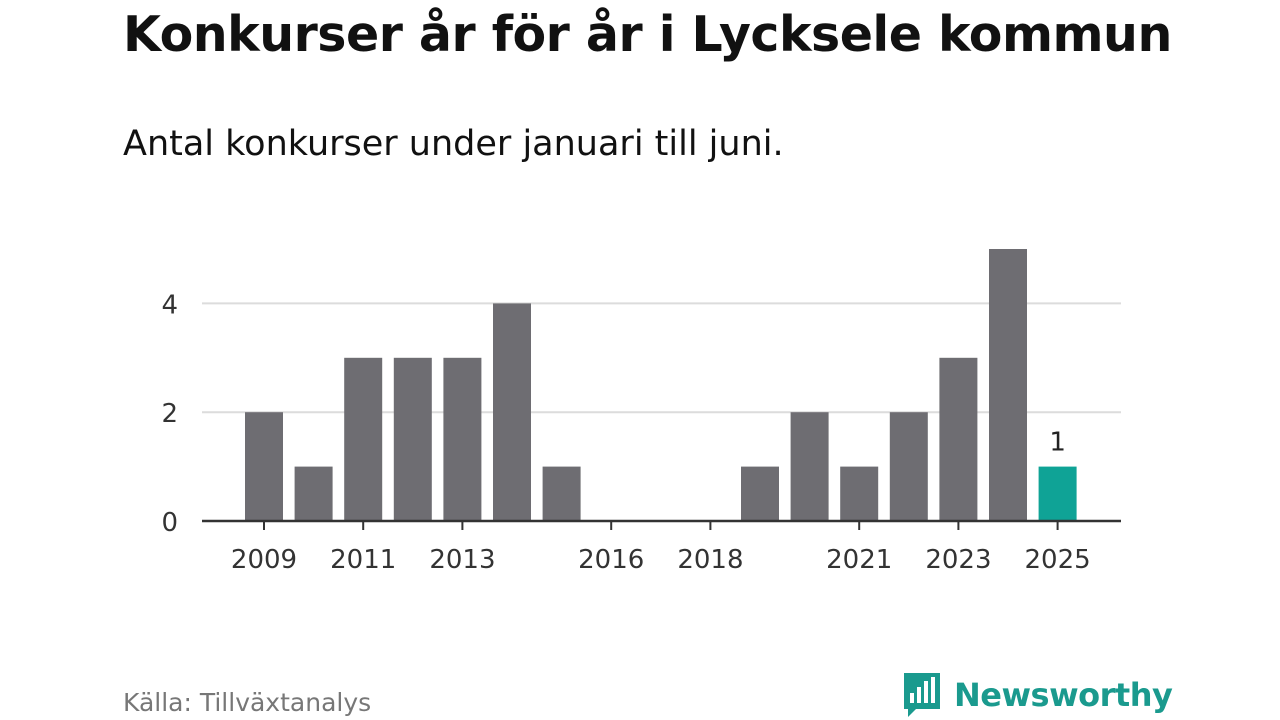 This screenshot has height=720, width=1280. What do you see at coordinates (809, 466) in the screenshot?
I see `bar-2020` at bounding box center [809, 466].